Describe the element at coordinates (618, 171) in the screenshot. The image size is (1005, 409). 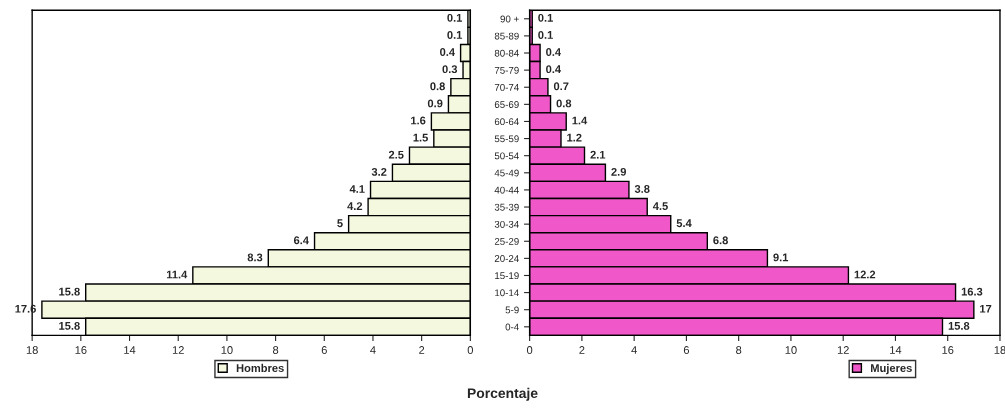
I see `data-label: 2.9` at that location.